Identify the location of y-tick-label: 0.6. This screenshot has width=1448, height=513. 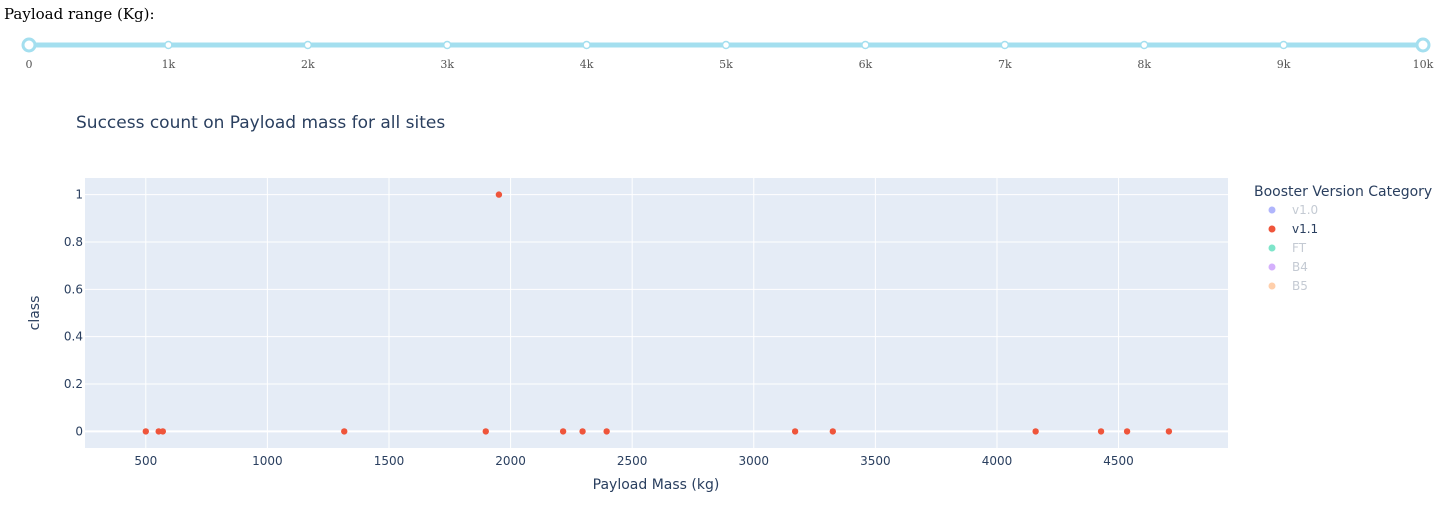
(73, 289).